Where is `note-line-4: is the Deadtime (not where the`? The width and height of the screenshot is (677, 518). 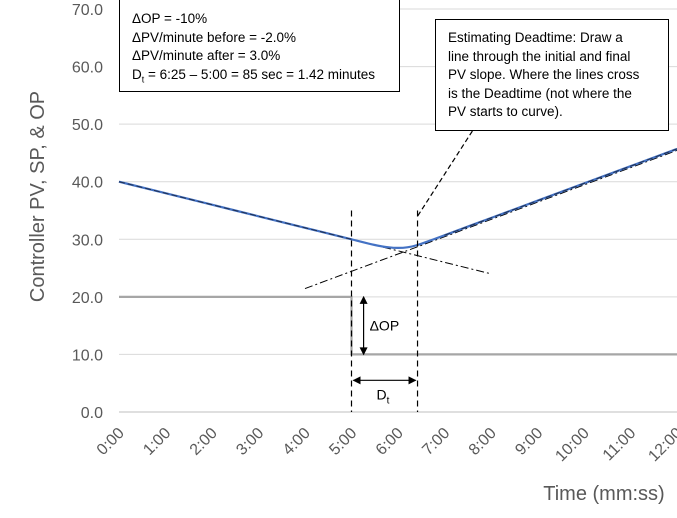
note-line-4: is the Deadtime (not where the is located at coordinates (540, 93).